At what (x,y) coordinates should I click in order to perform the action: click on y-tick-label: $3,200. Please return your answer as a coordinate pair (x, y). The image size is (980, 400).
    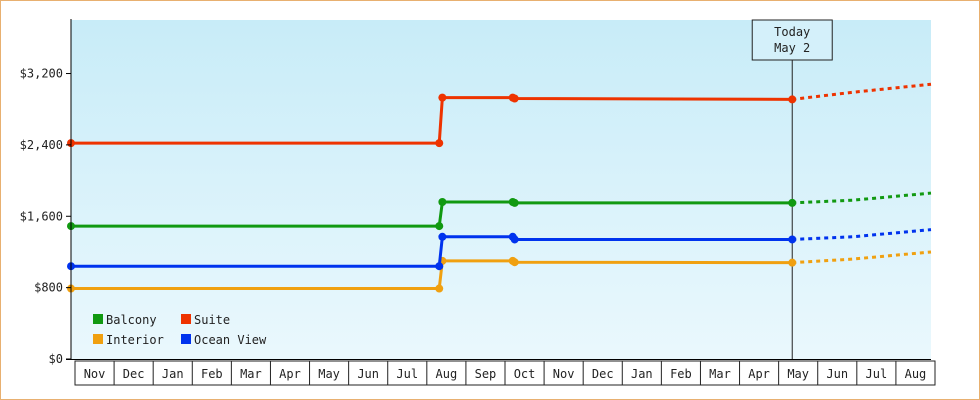
    Looking at the image, I should click on (41, 74).